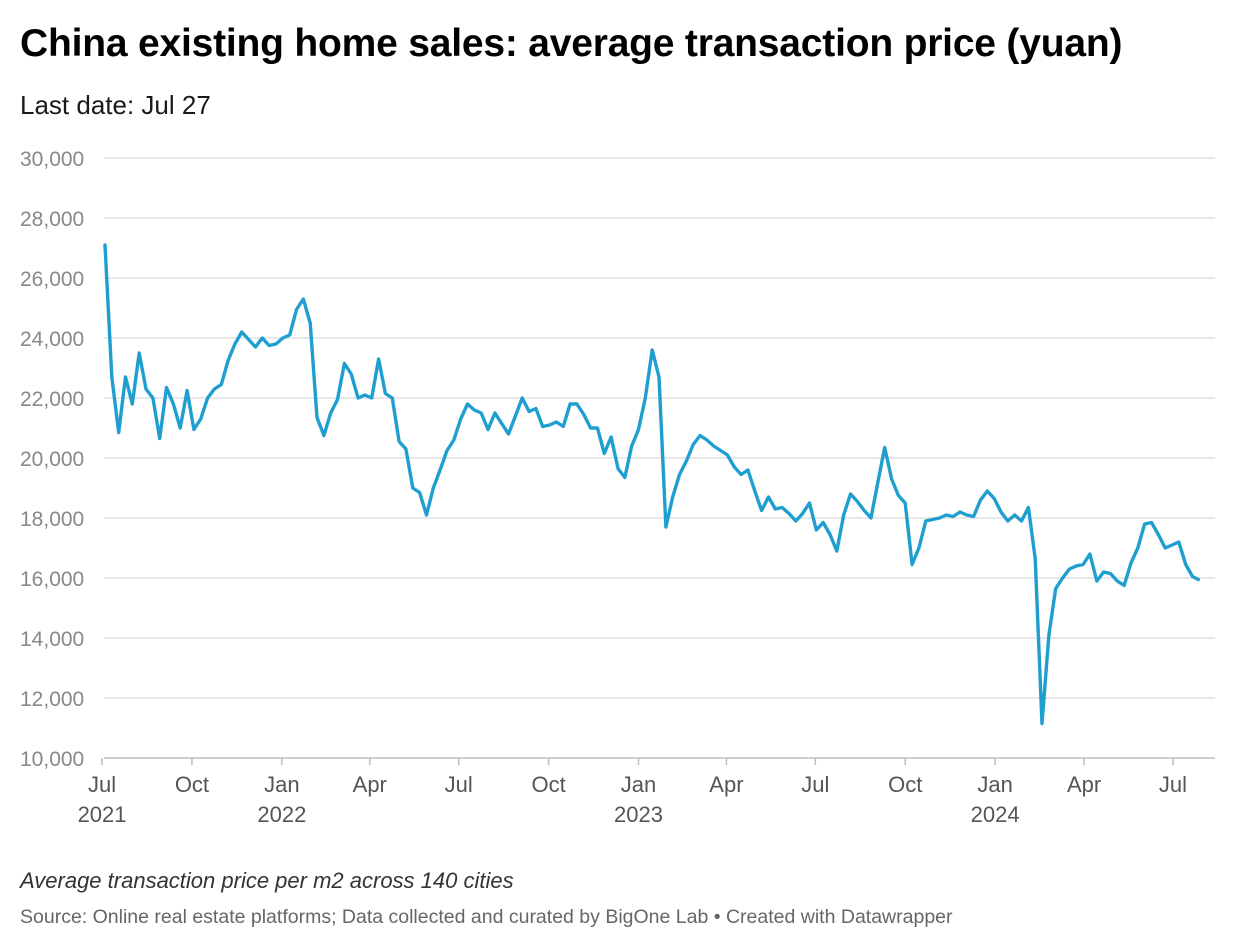 This screenshot has height=952, width=1240. What do you see at coordinates (52, 579) in the screenshot?
I see `y-tick-label: 16,000` at bounding box center [52, 579].